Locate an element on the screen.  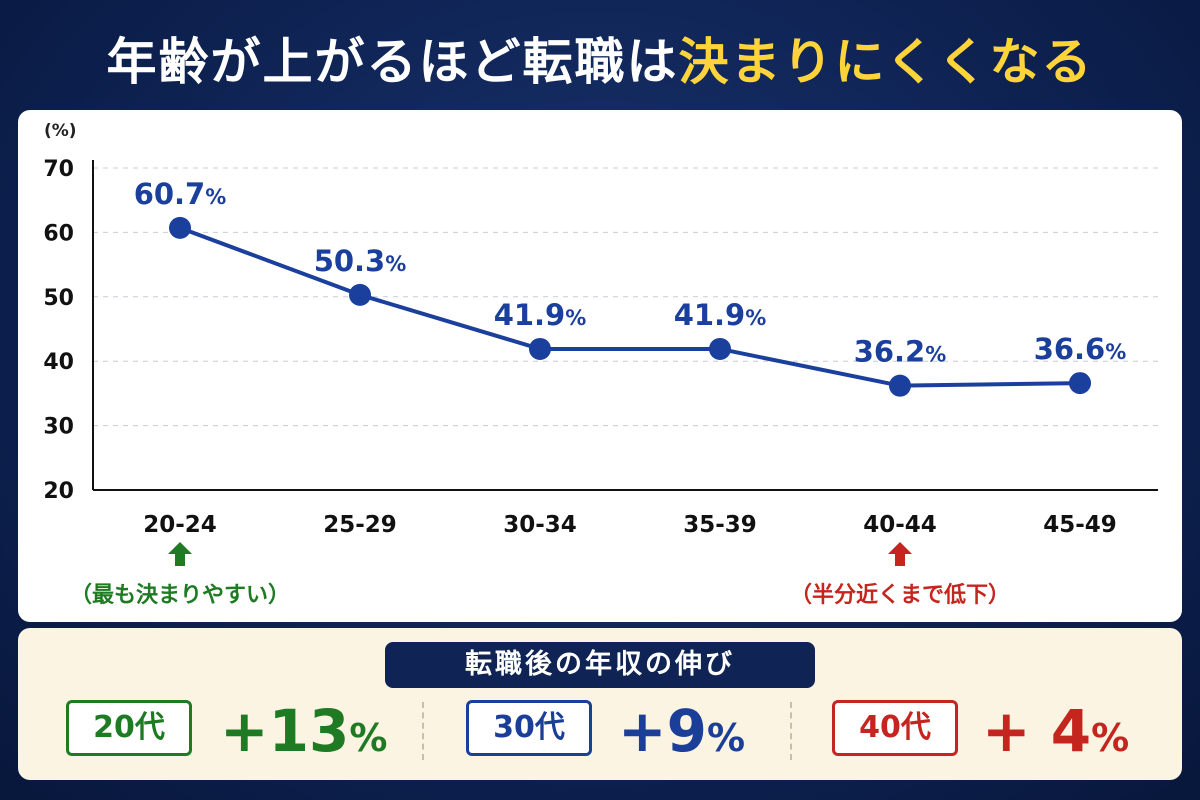
annotation-text: （最も決まりやすい） is located at coordinates (180, 595).